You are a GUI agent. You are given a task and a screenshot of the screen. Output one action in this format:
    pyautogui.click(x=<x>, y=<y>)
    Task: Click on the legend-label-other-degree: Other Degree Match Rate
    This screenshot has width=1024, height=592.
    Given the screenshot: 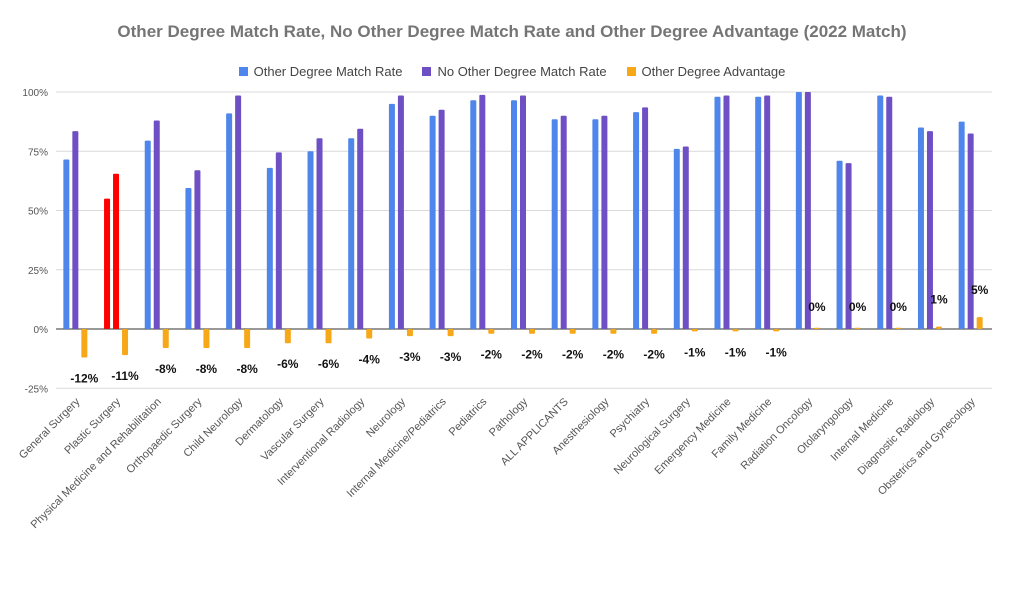 What is the action you would take?
    pyautogui.click(x=328, y=71)
    